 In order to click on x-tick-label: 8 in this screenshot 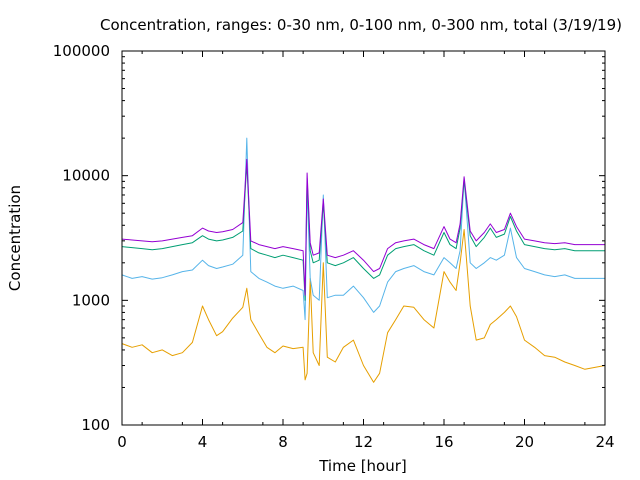, I will do `click(283, 442)`.